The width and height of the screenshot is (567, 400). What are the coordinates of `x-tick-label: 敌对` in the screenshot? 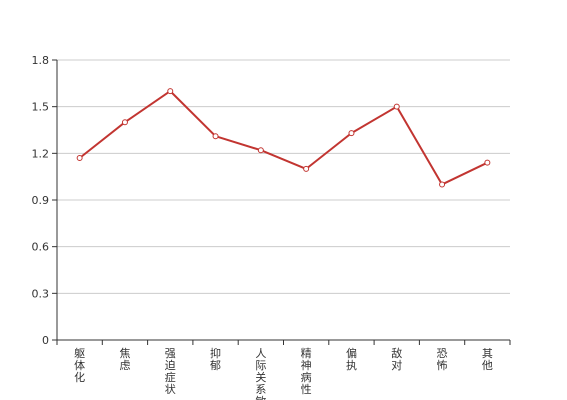 It's located at (396, 359).